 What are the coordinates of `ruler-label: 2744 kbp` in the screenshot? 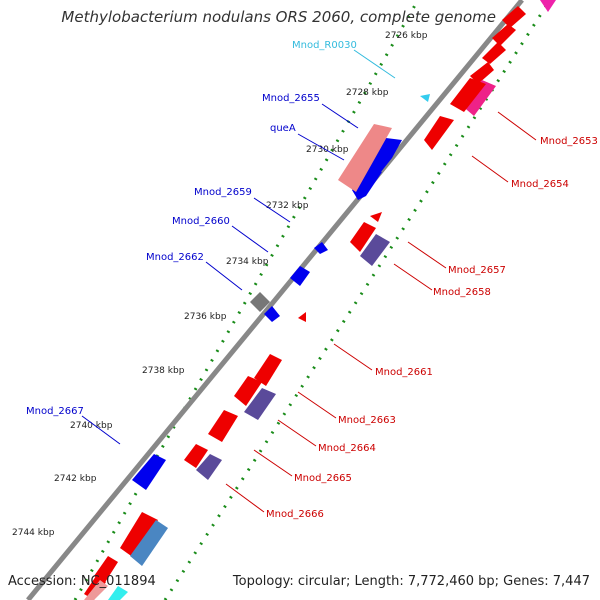 It's located at (33, 533).